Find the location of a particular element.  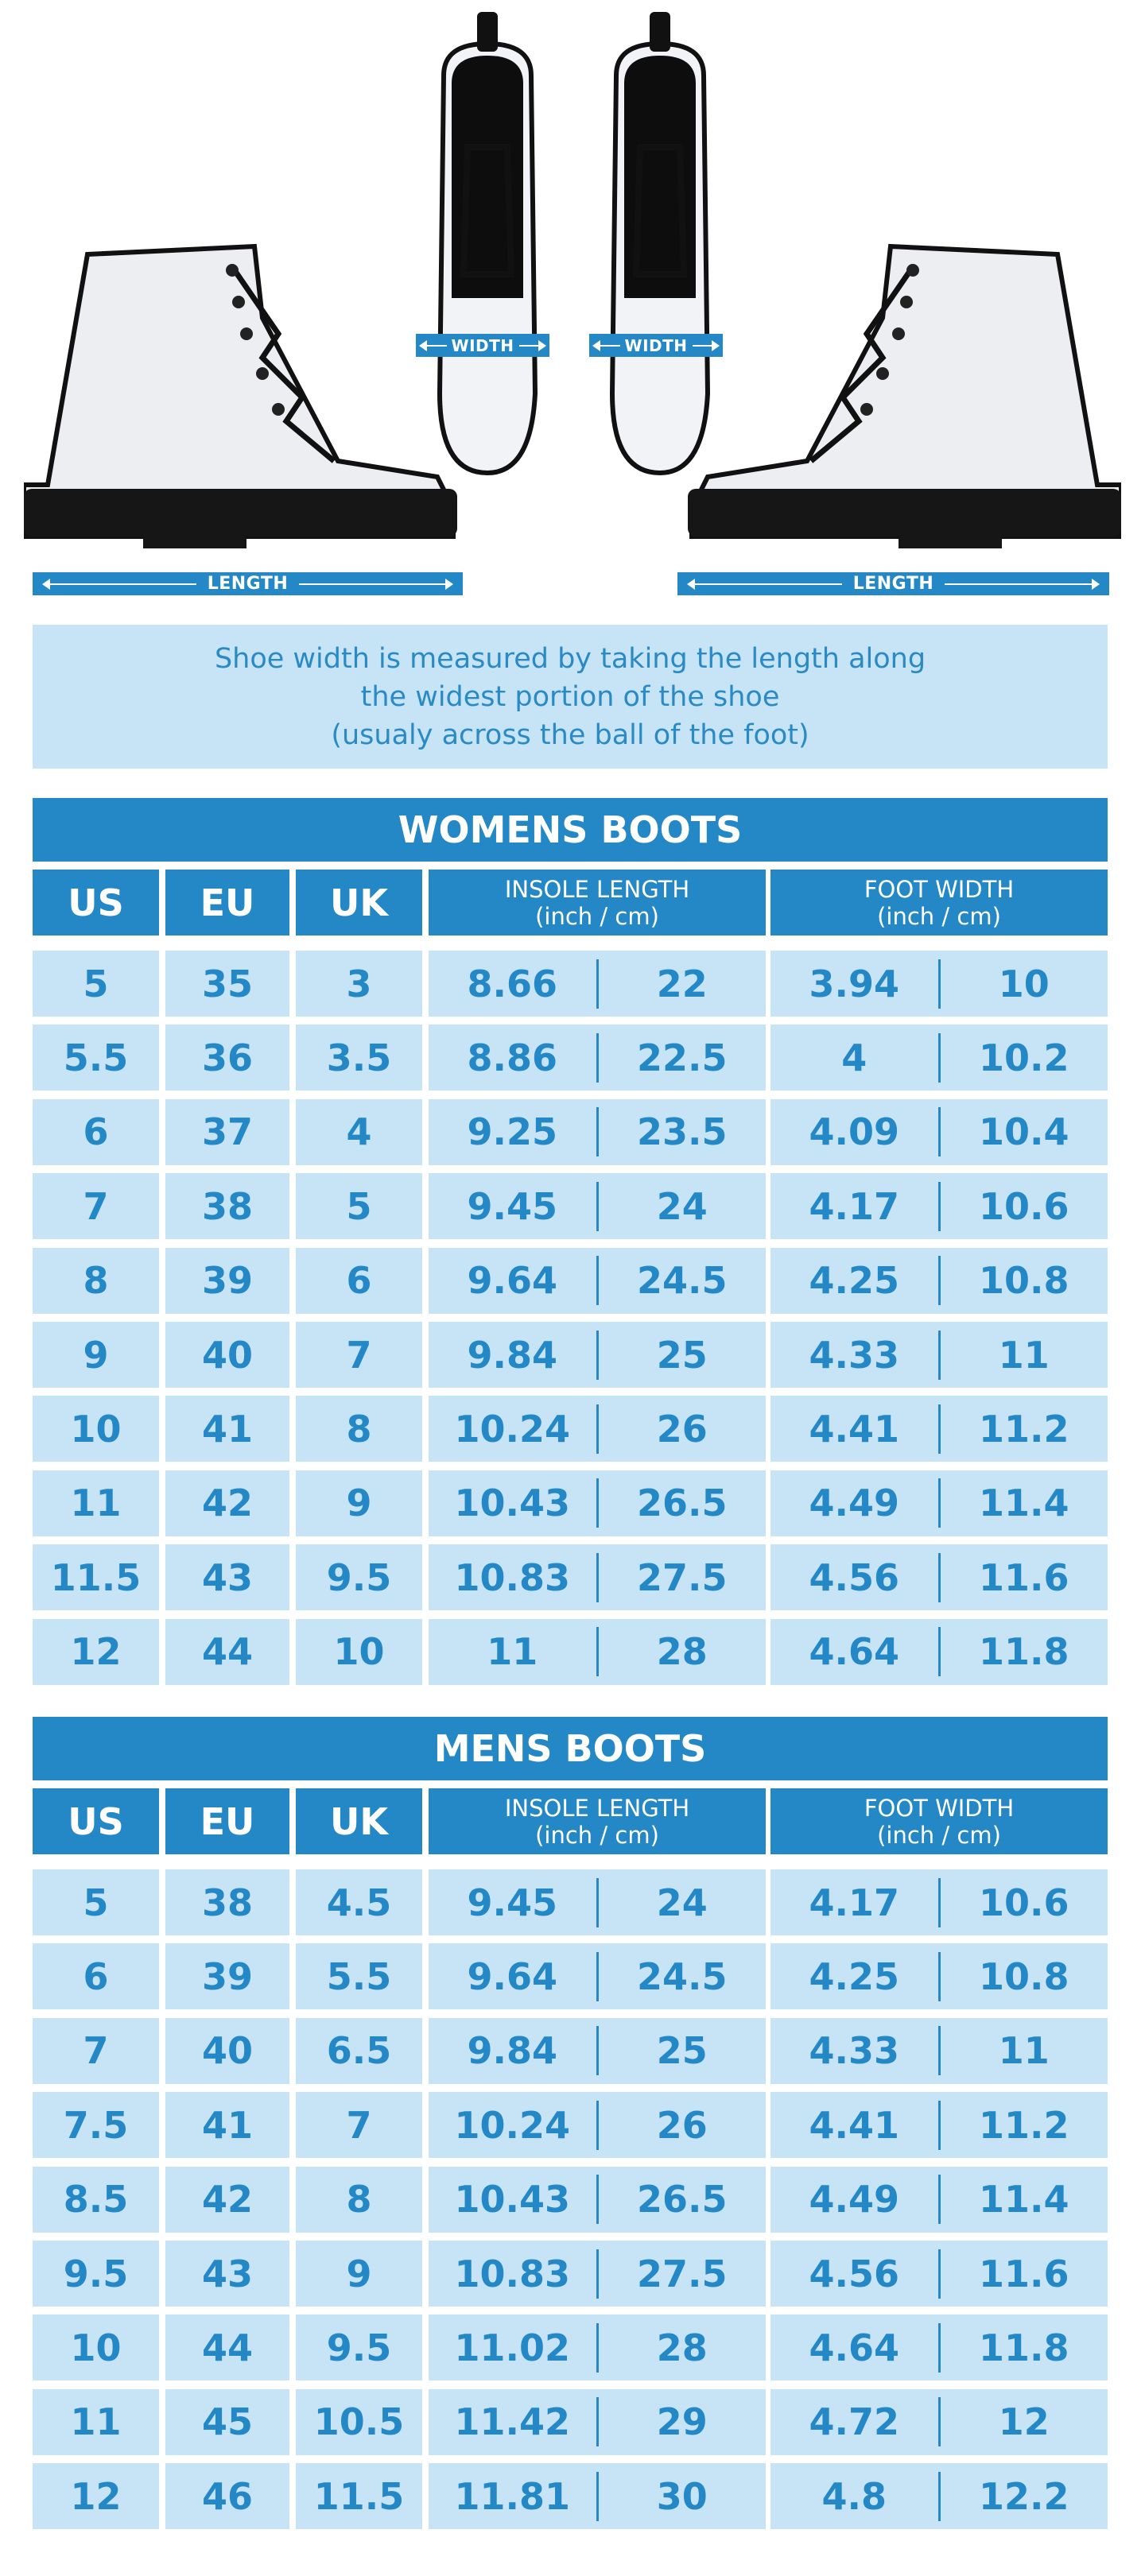

inch-value: 4.17 is located at coordinates (854, 1902).